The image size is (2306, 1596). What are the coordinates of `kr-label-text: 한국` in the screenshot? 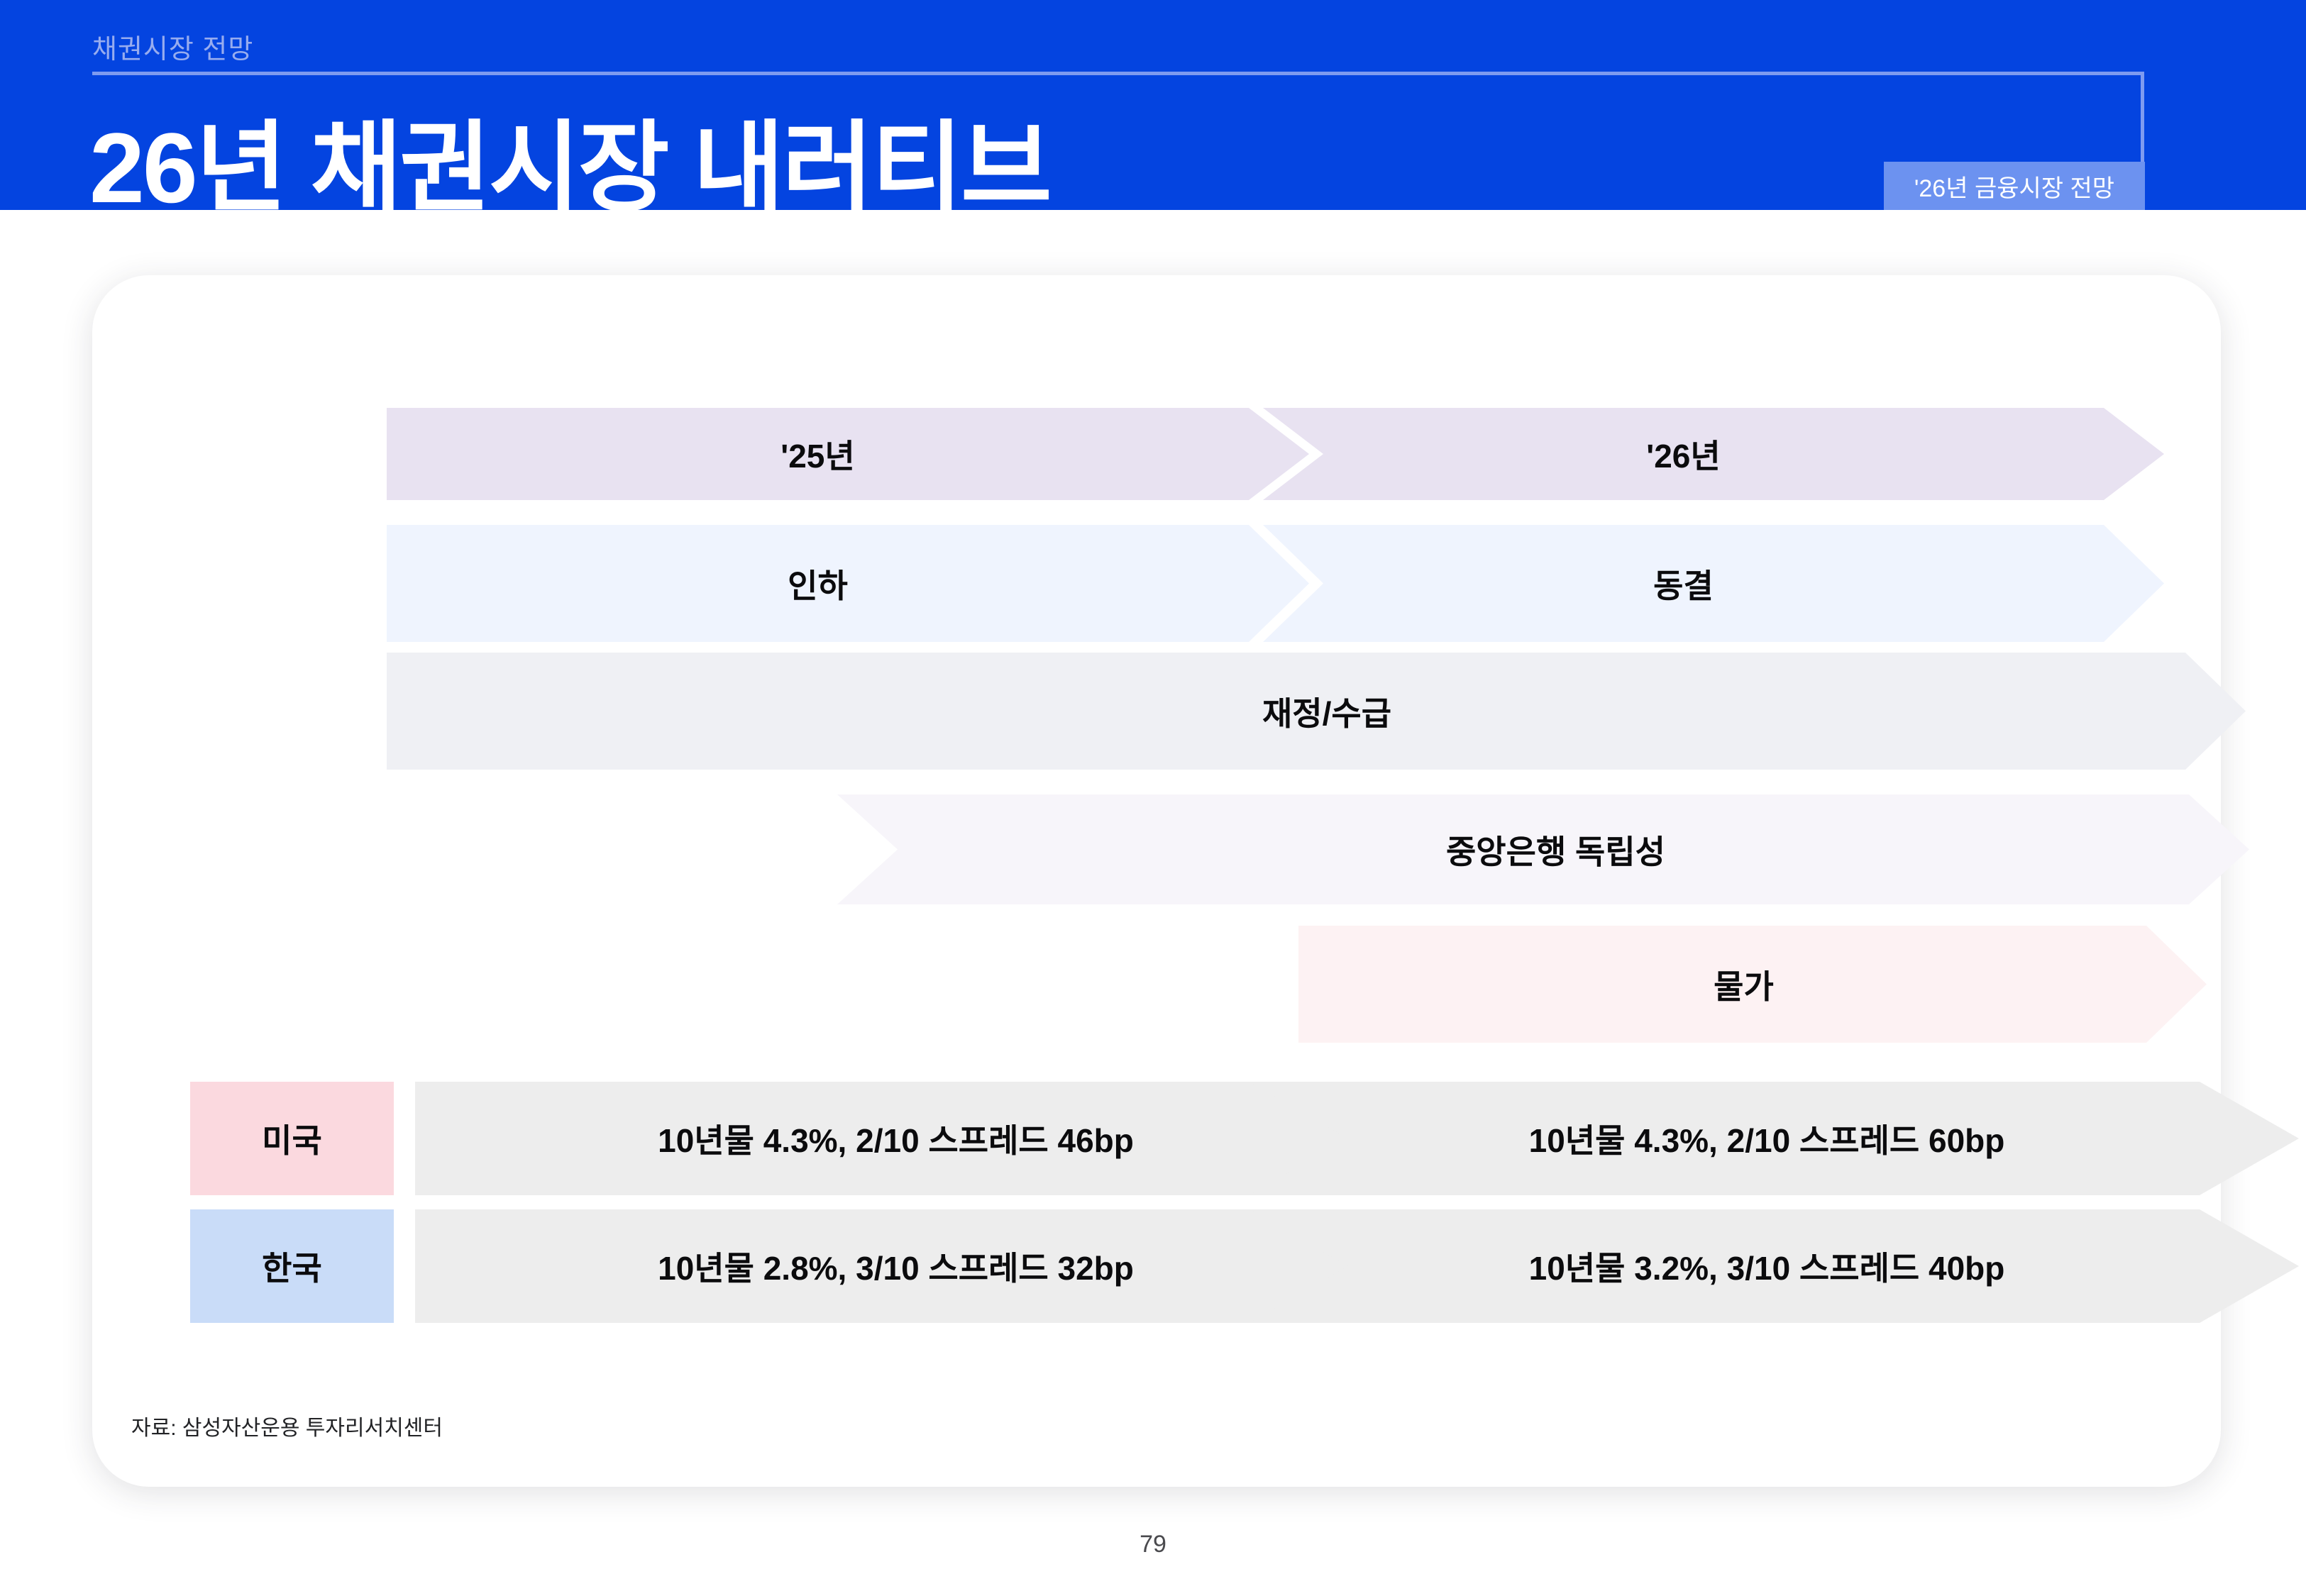 It's located at (292, 1268).